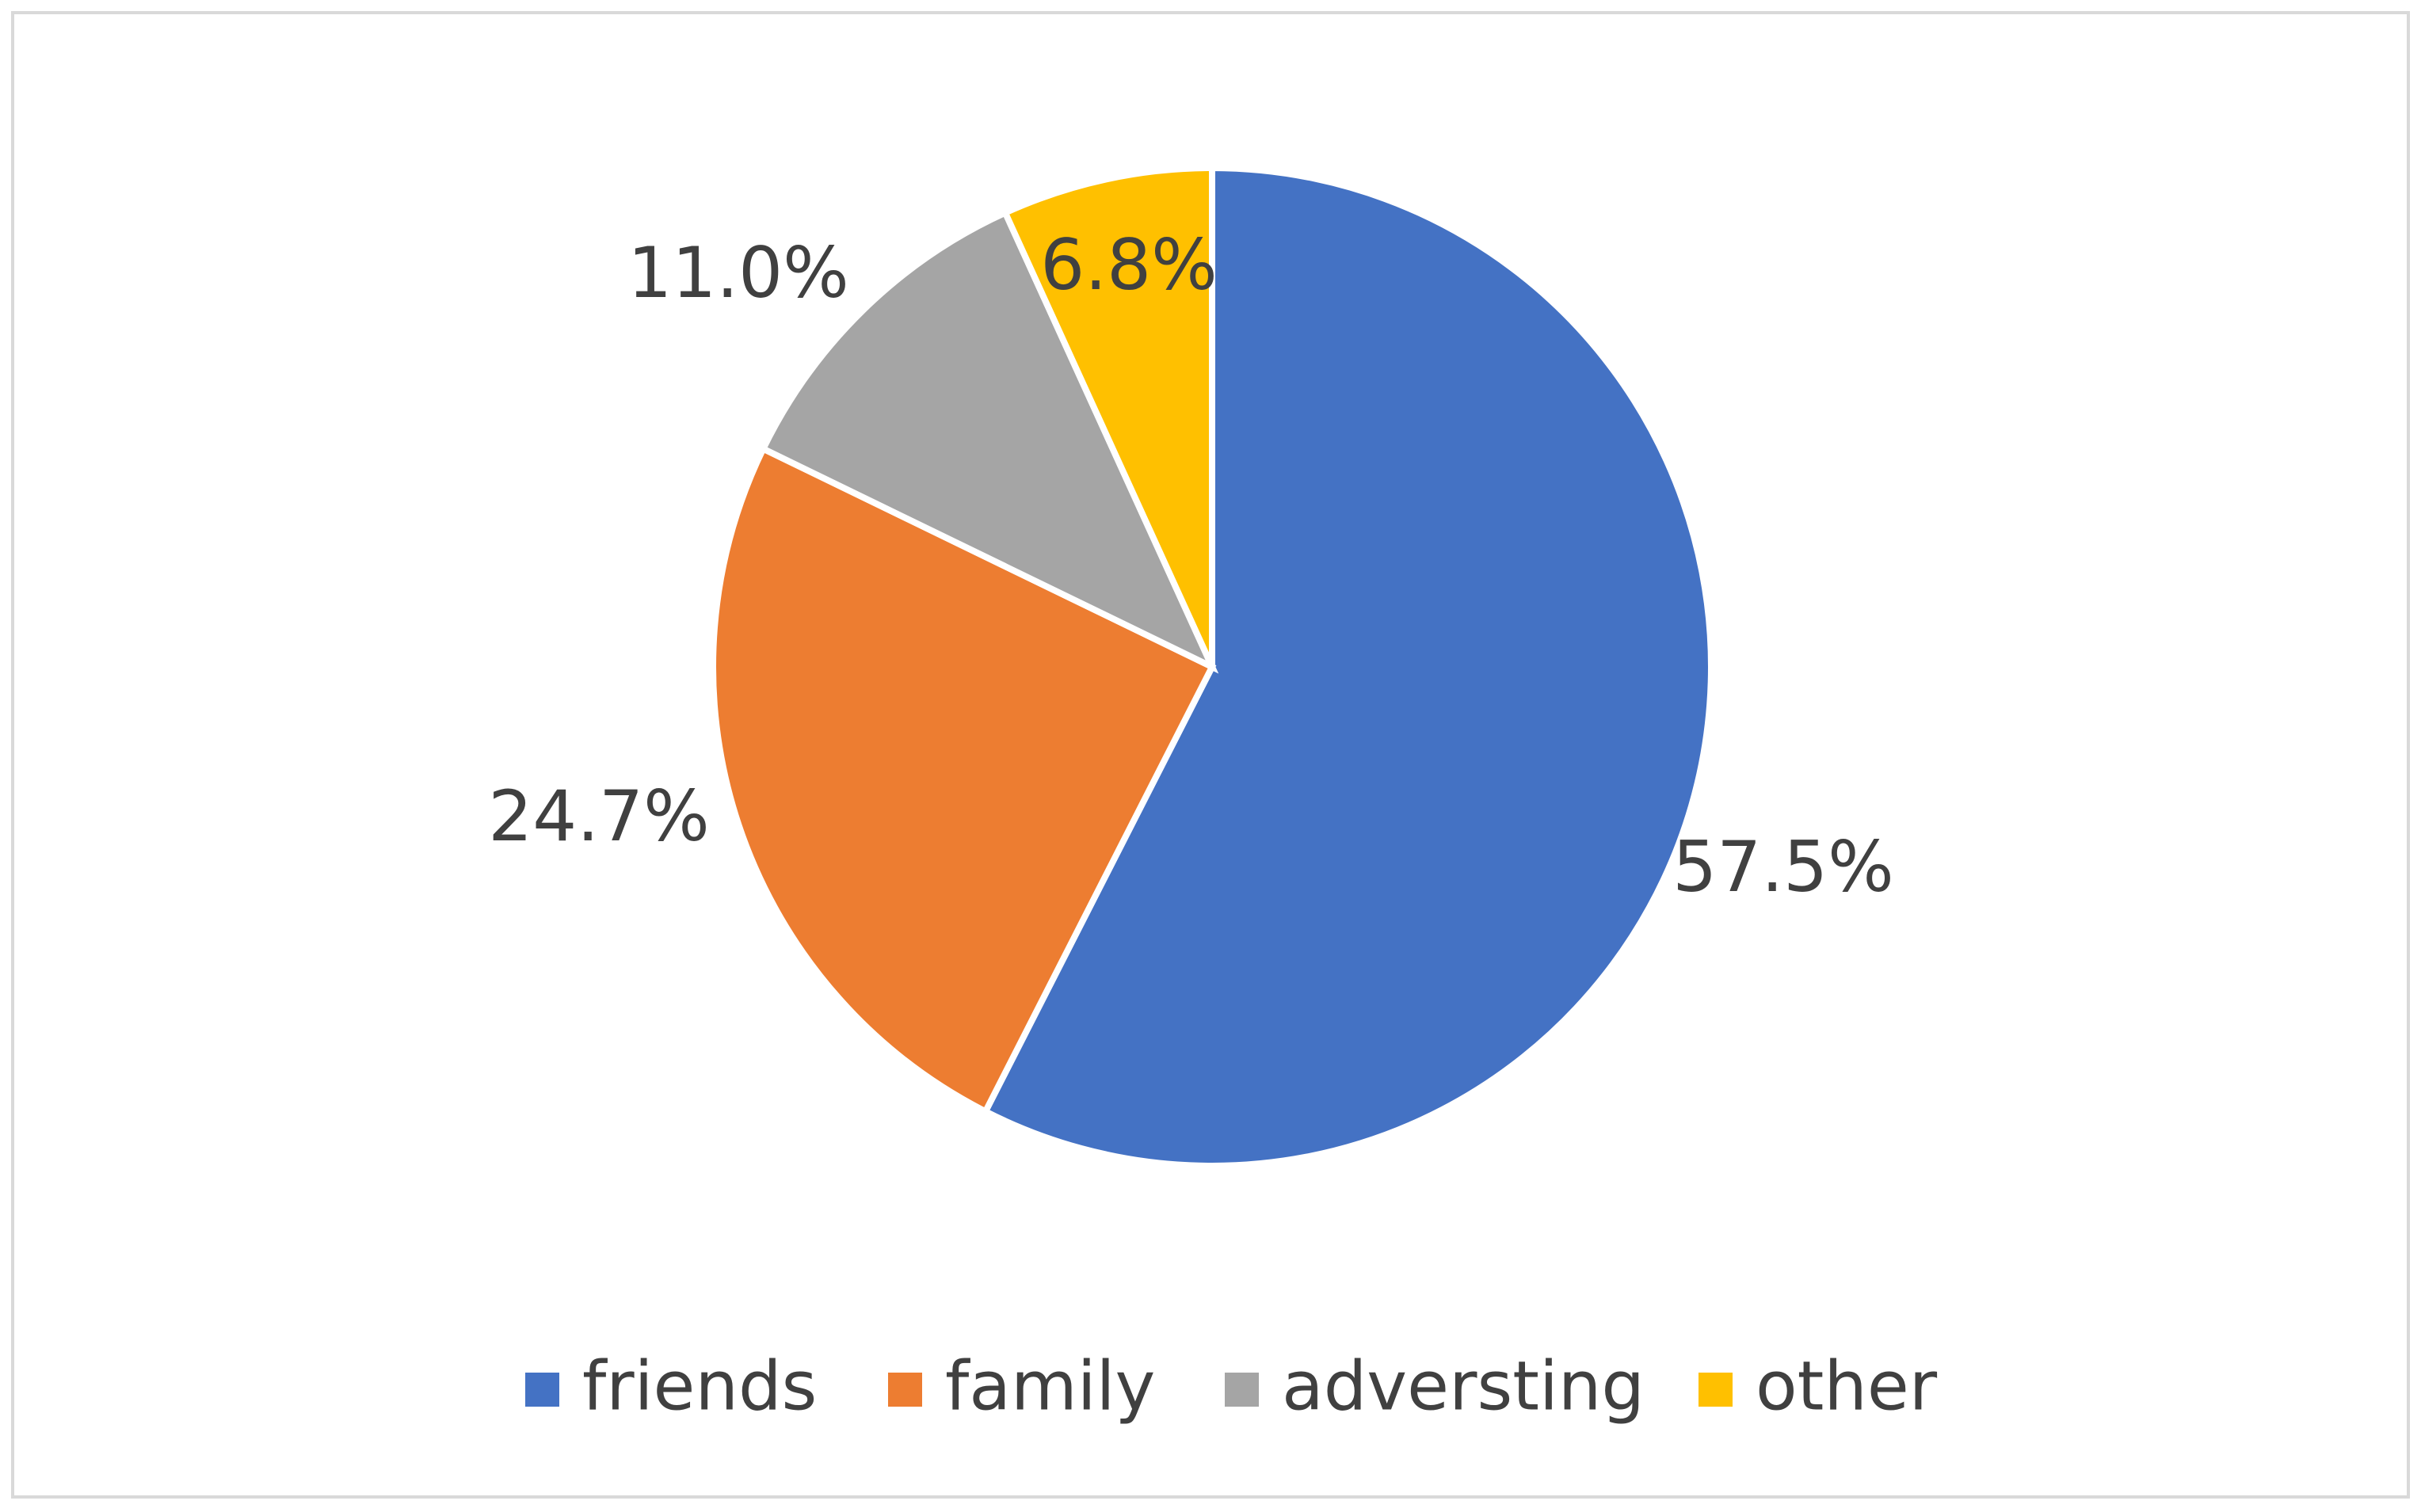 This screenshot has height=1512, width=2421. What do you see at coordinates (738, 273) in the screenshot?
I see `data-label: 11.0%` at bounding box center [738, 273].